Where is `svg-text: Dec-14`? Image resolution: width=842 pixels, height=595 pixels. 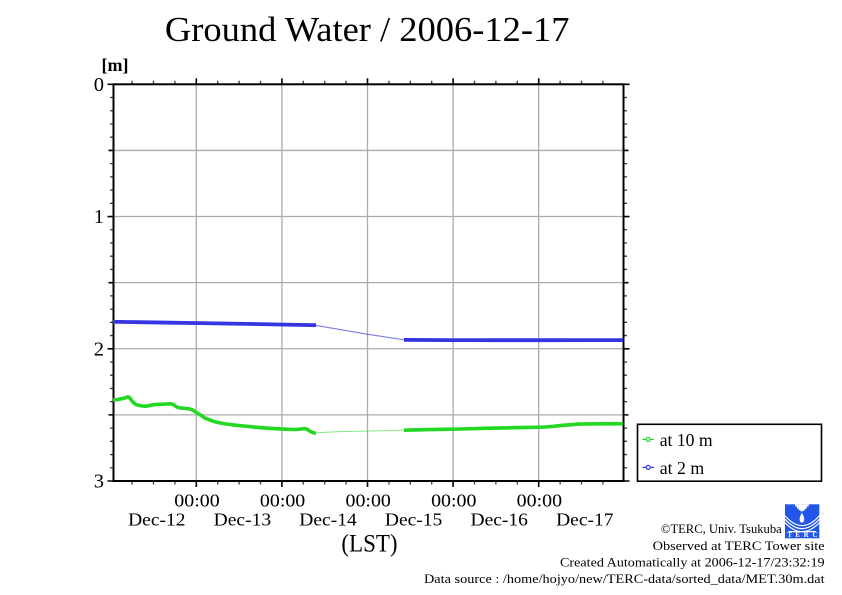
svg-text: Dec-14 is located at coordinates (328, 520).